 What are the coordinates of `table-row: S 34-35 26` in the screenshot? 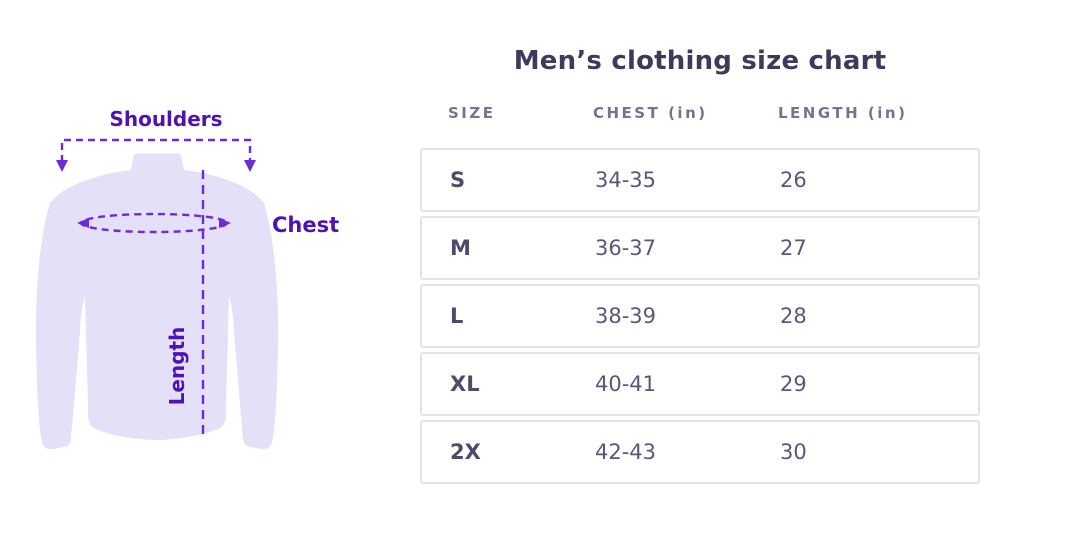 It's located at (700, 180).